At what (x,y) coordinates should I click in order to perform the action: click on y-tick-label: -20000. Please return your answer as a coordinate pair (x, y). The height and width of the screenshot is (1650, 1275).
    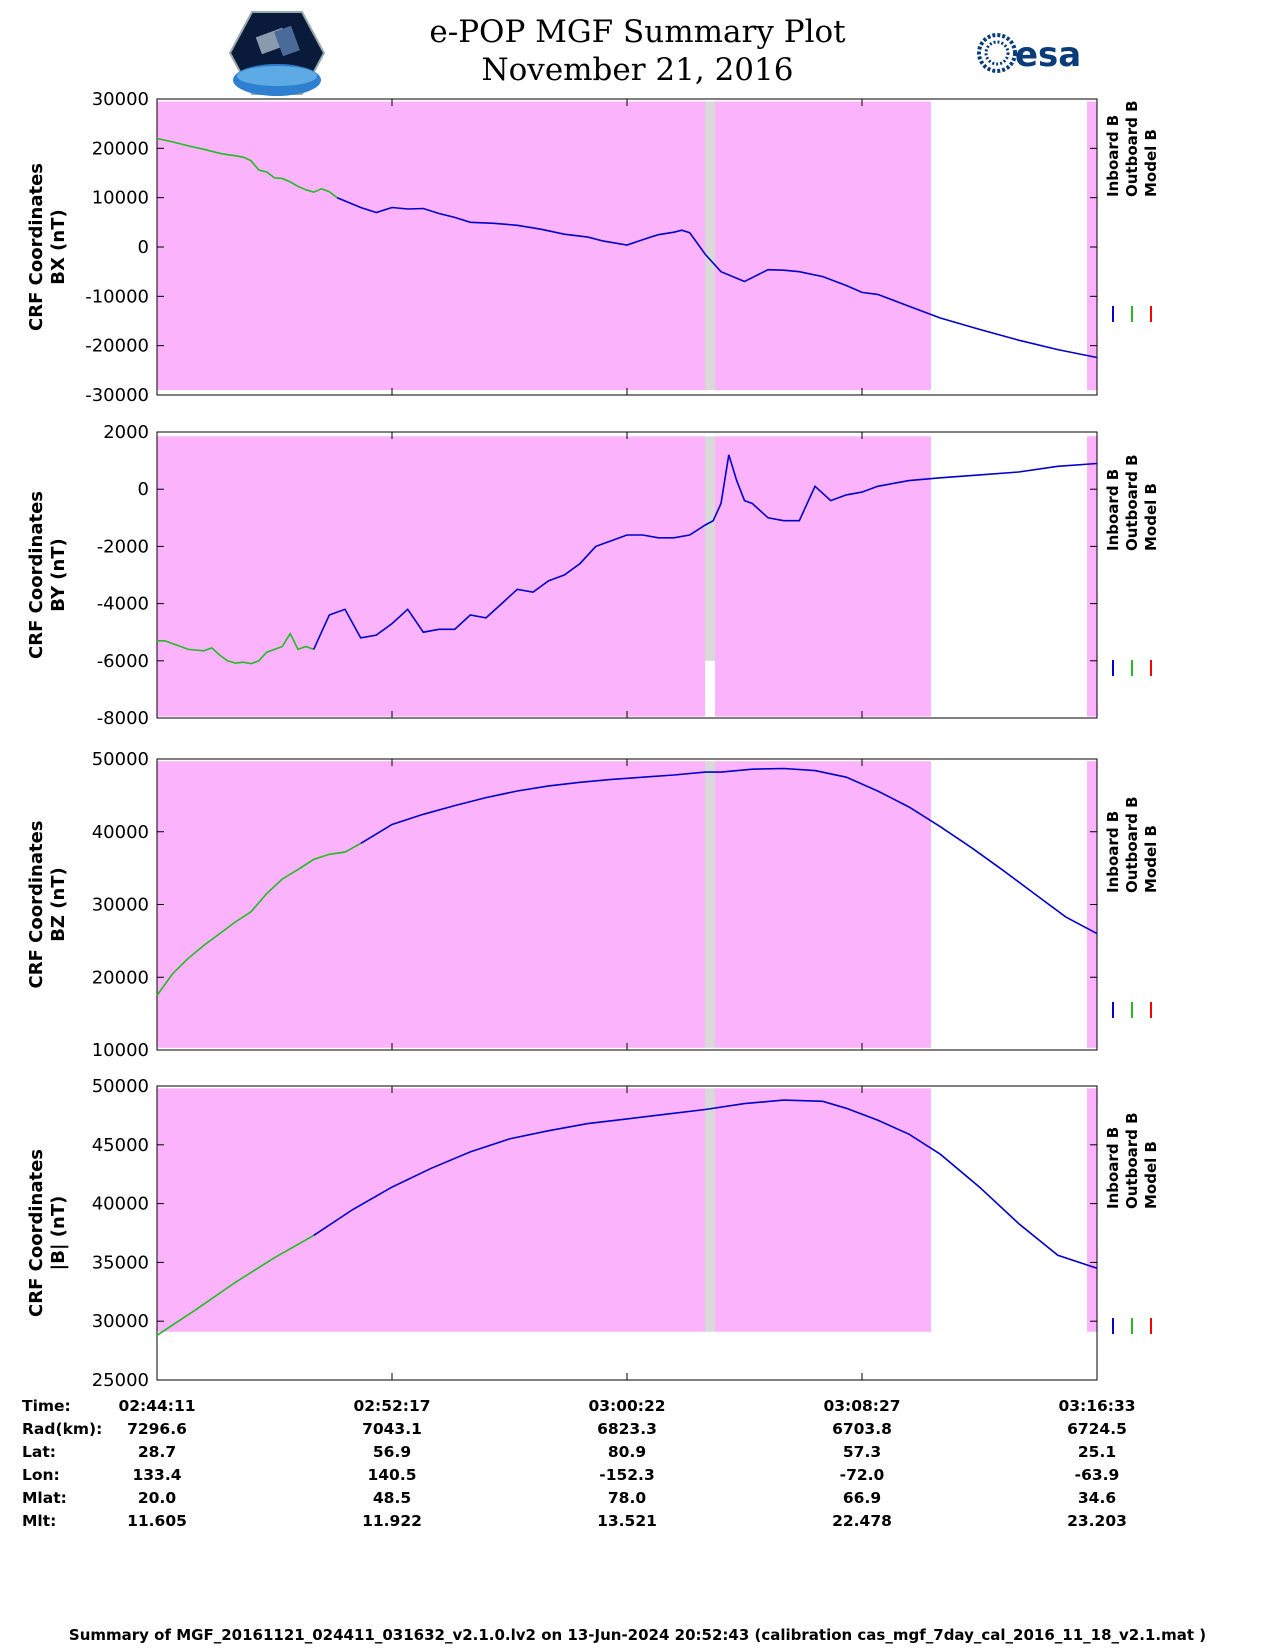
    Looking at the image, I should click on (117, 346).